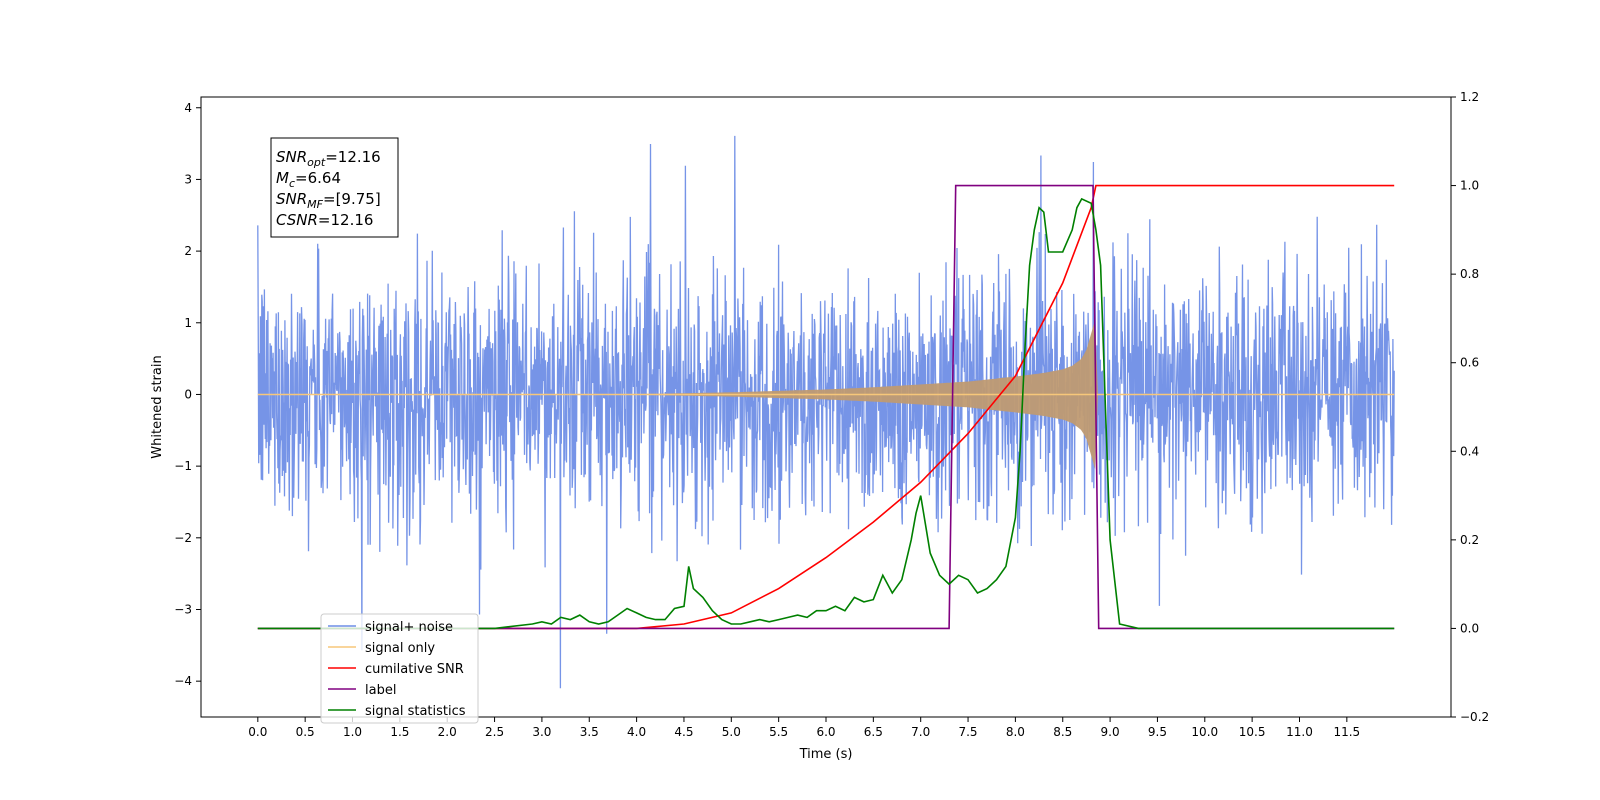 The height and width of the screenshot is (800, 1600). I want to click on x-axis-label: Time (s), so click(826, 754).